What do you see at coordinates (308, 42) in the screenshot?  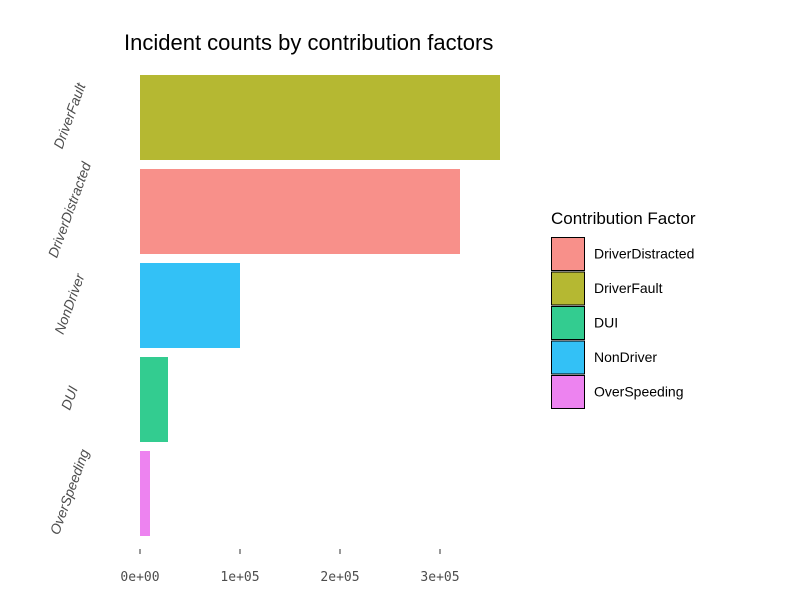 I see `chart-title: Incident counts by contribution factors` at bounding box center [308, 42].